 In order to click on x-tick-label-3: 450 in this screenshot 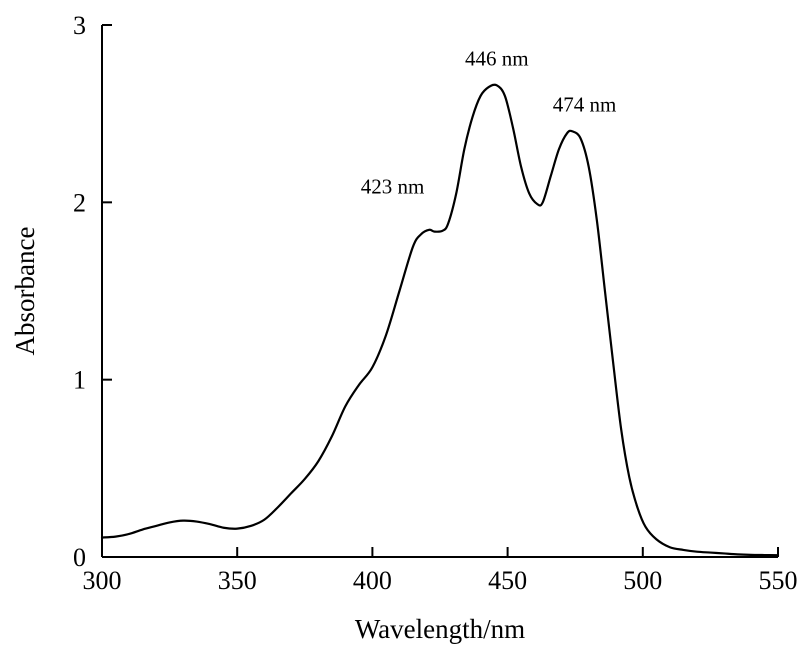, I will do `click(507, 580)`.